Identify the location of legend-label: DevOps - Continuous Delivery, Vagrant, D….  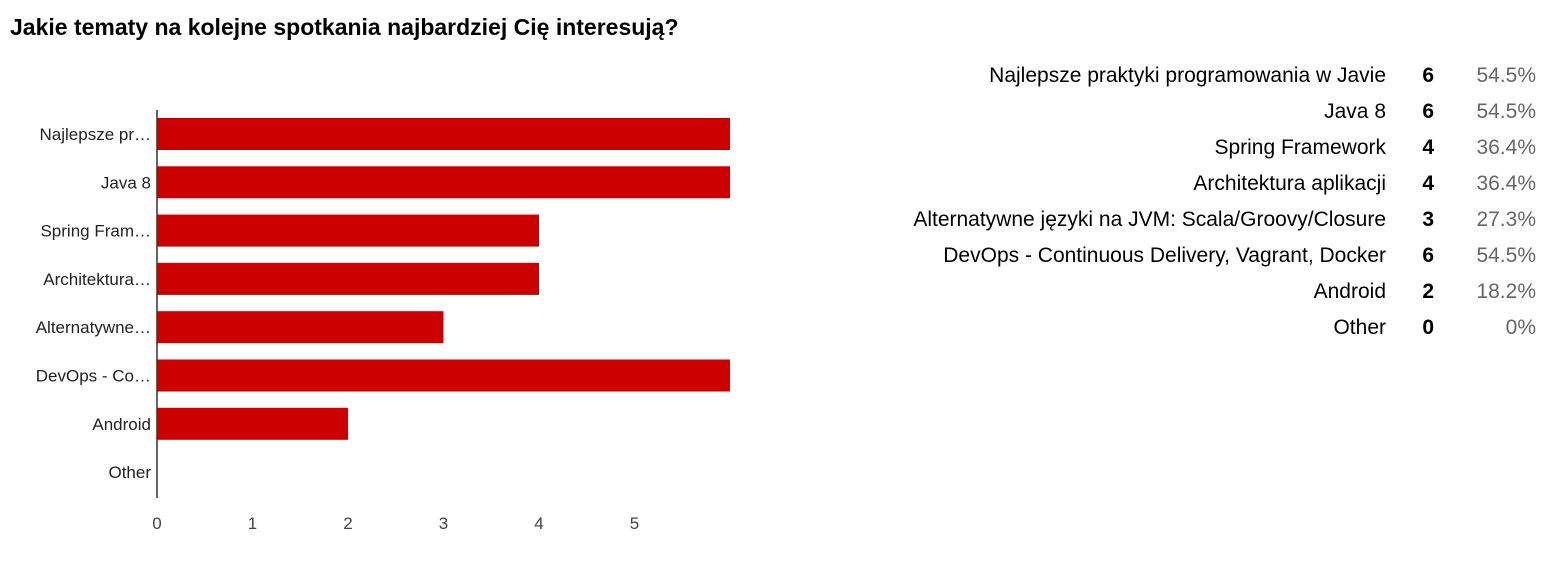
(1164, 255).